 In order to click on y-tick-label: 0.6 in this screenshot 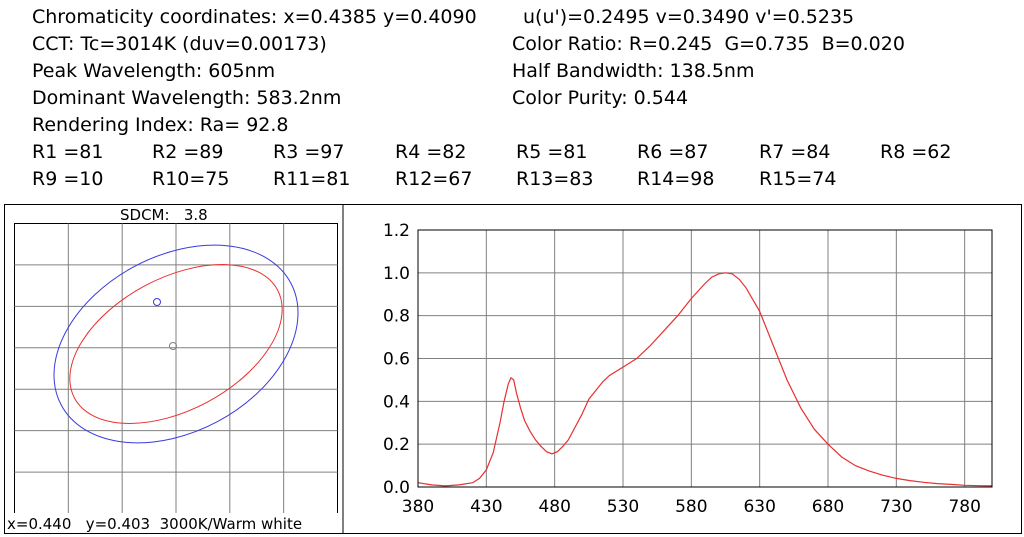, I will do `click(396, 360)`.